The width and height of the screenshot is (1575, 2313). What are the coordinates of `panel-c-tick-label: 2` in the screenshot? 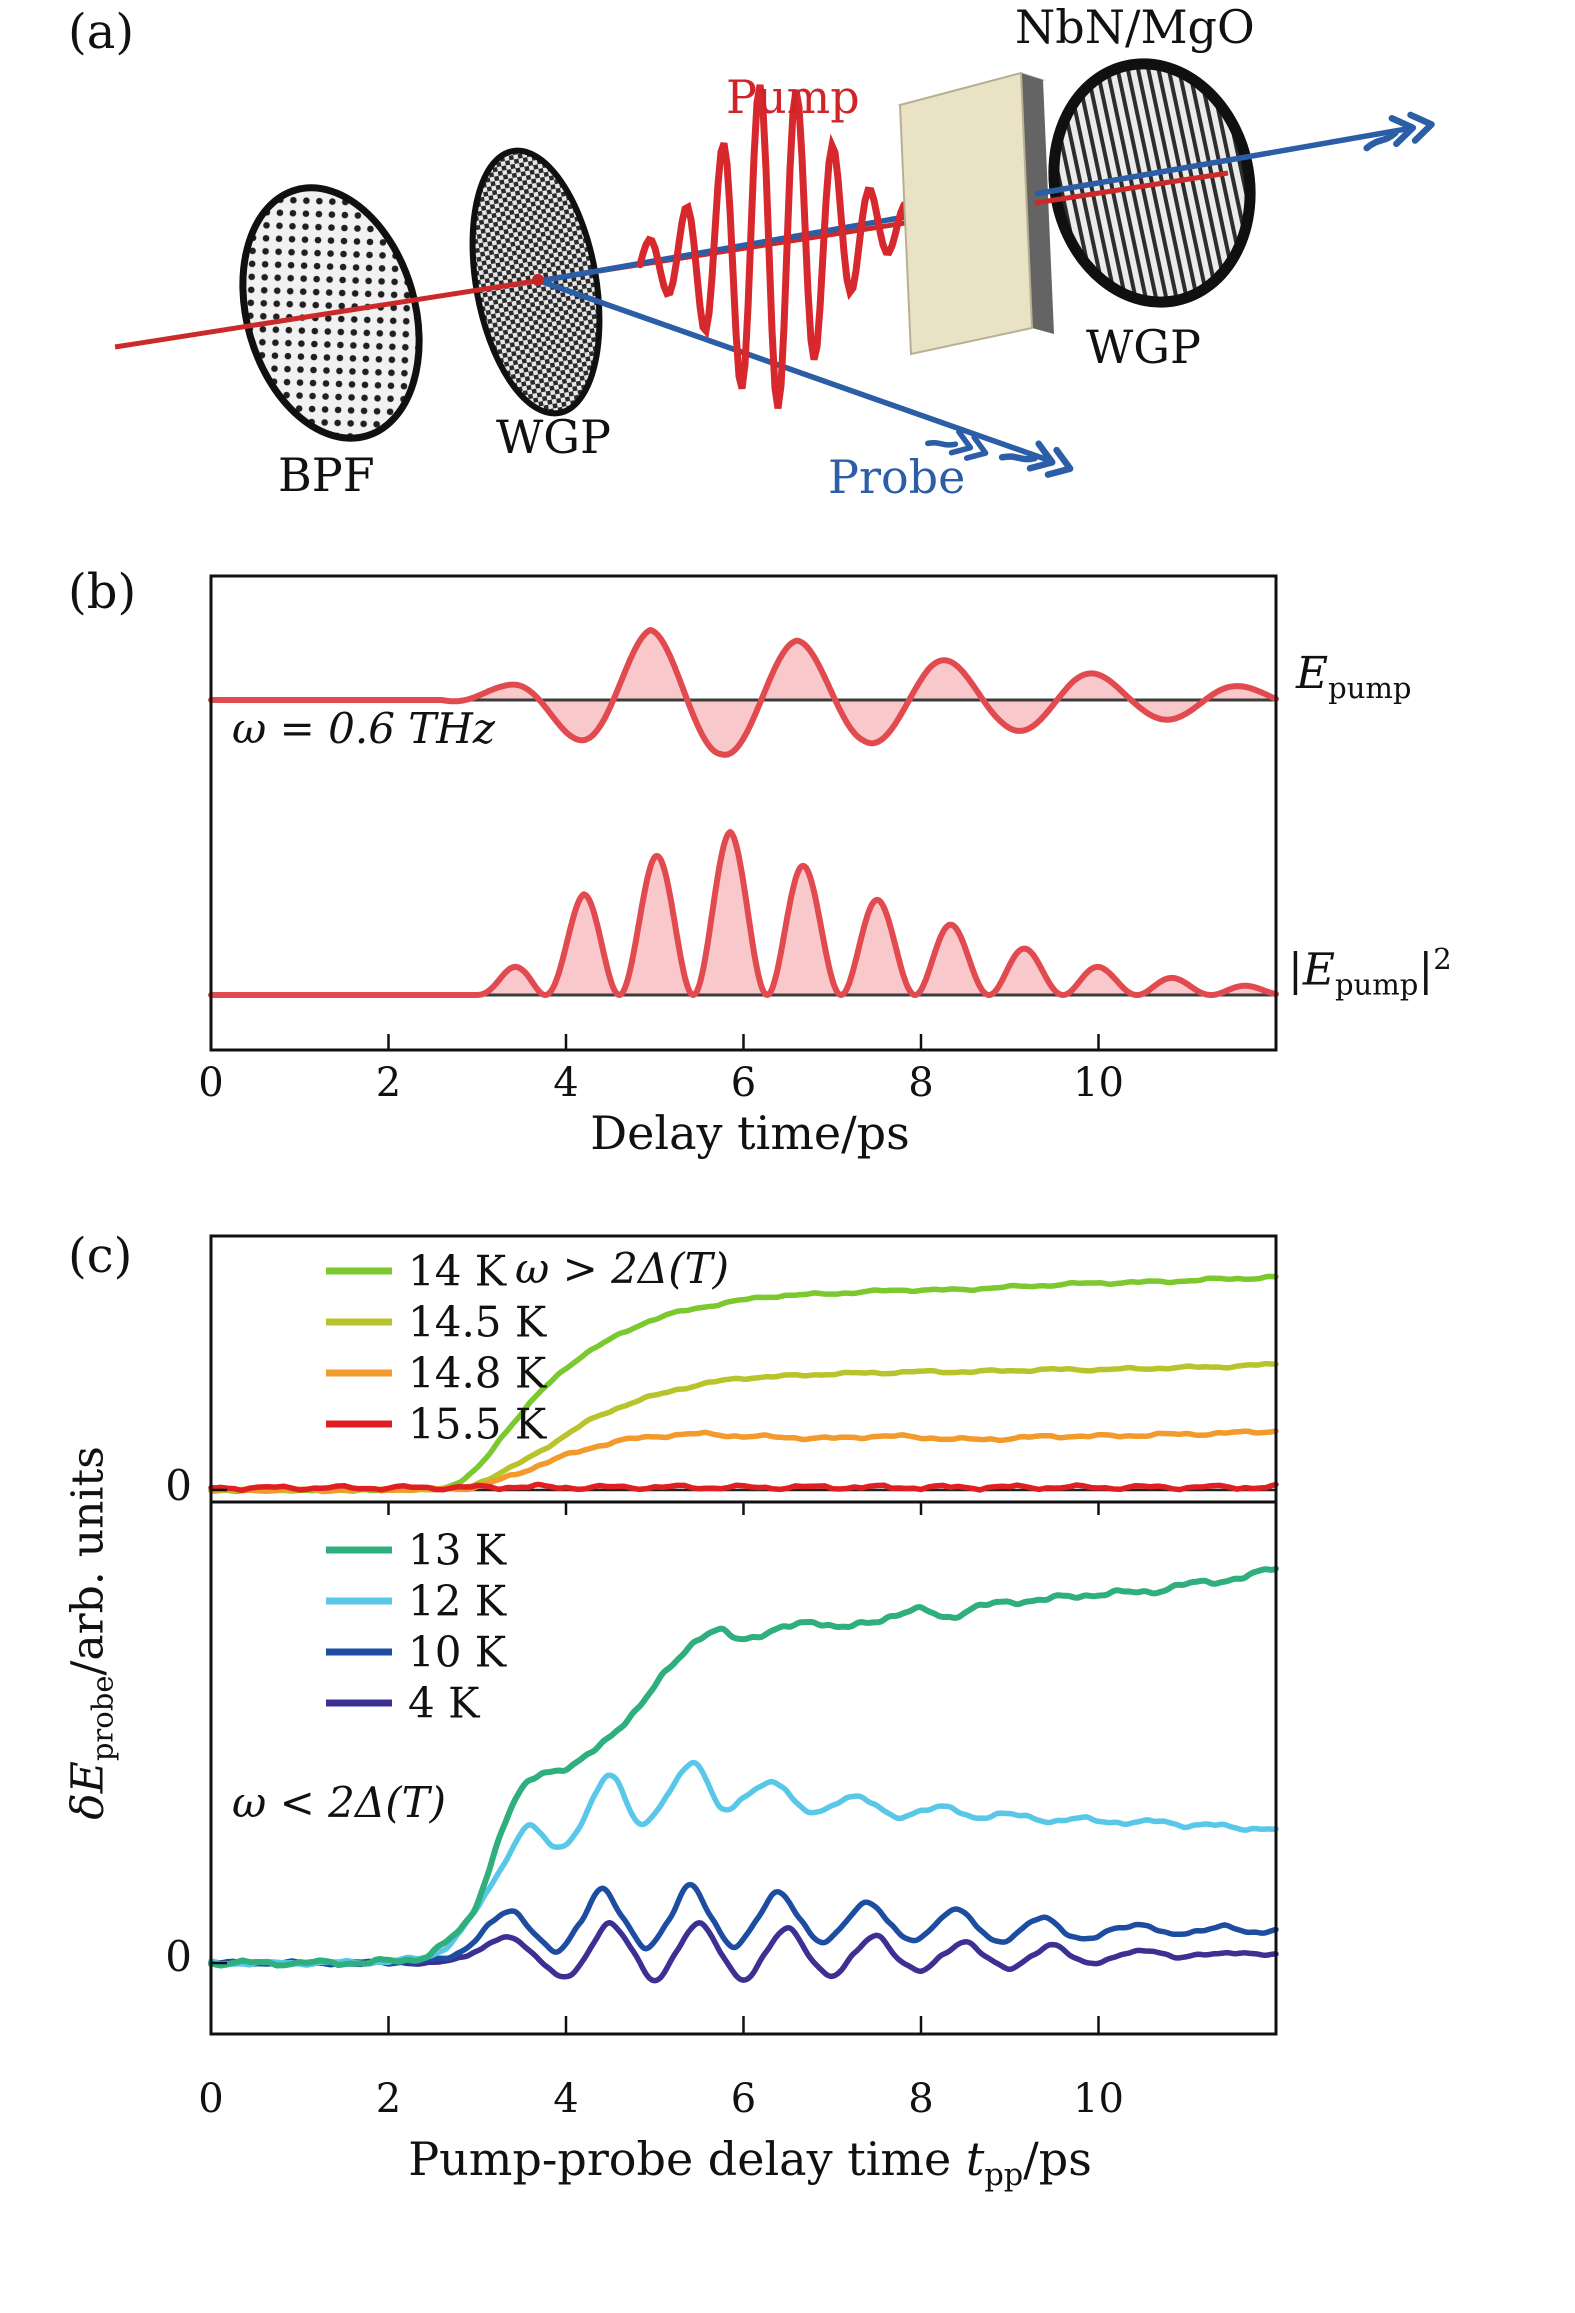 It's located at (388, 2099).